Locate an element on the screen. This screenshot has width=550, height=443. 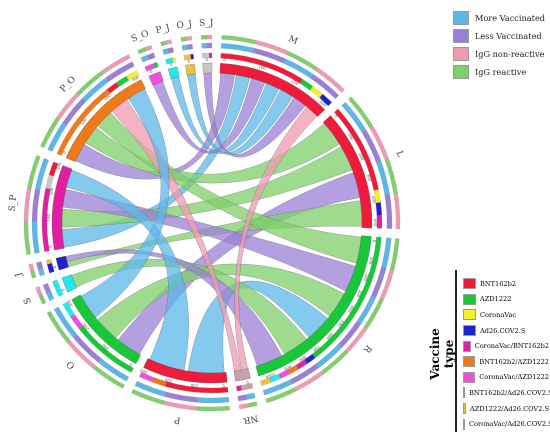
group-label: P is located at coordinates (178, 419).